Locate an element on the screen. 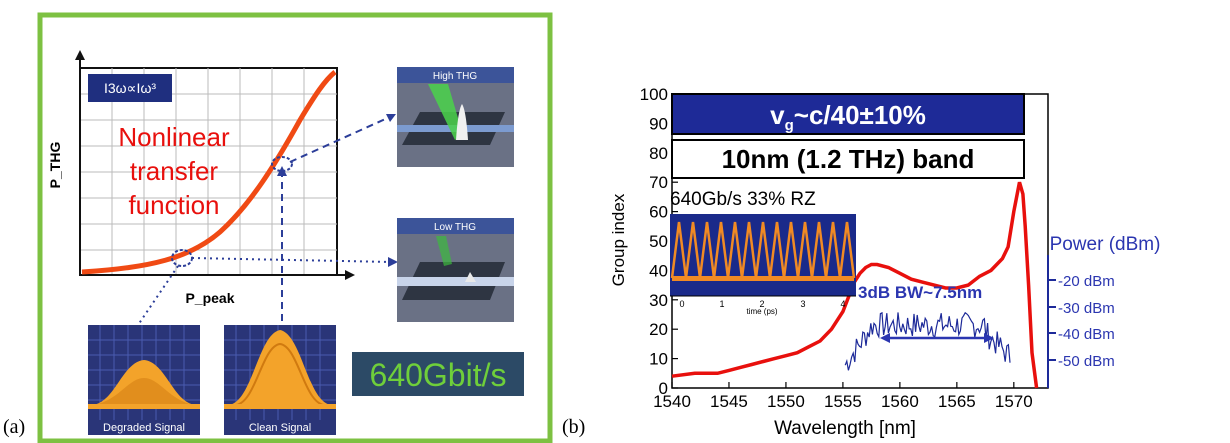  bitrate-label: 640Gbit/s is located at coordinates (438, 375).